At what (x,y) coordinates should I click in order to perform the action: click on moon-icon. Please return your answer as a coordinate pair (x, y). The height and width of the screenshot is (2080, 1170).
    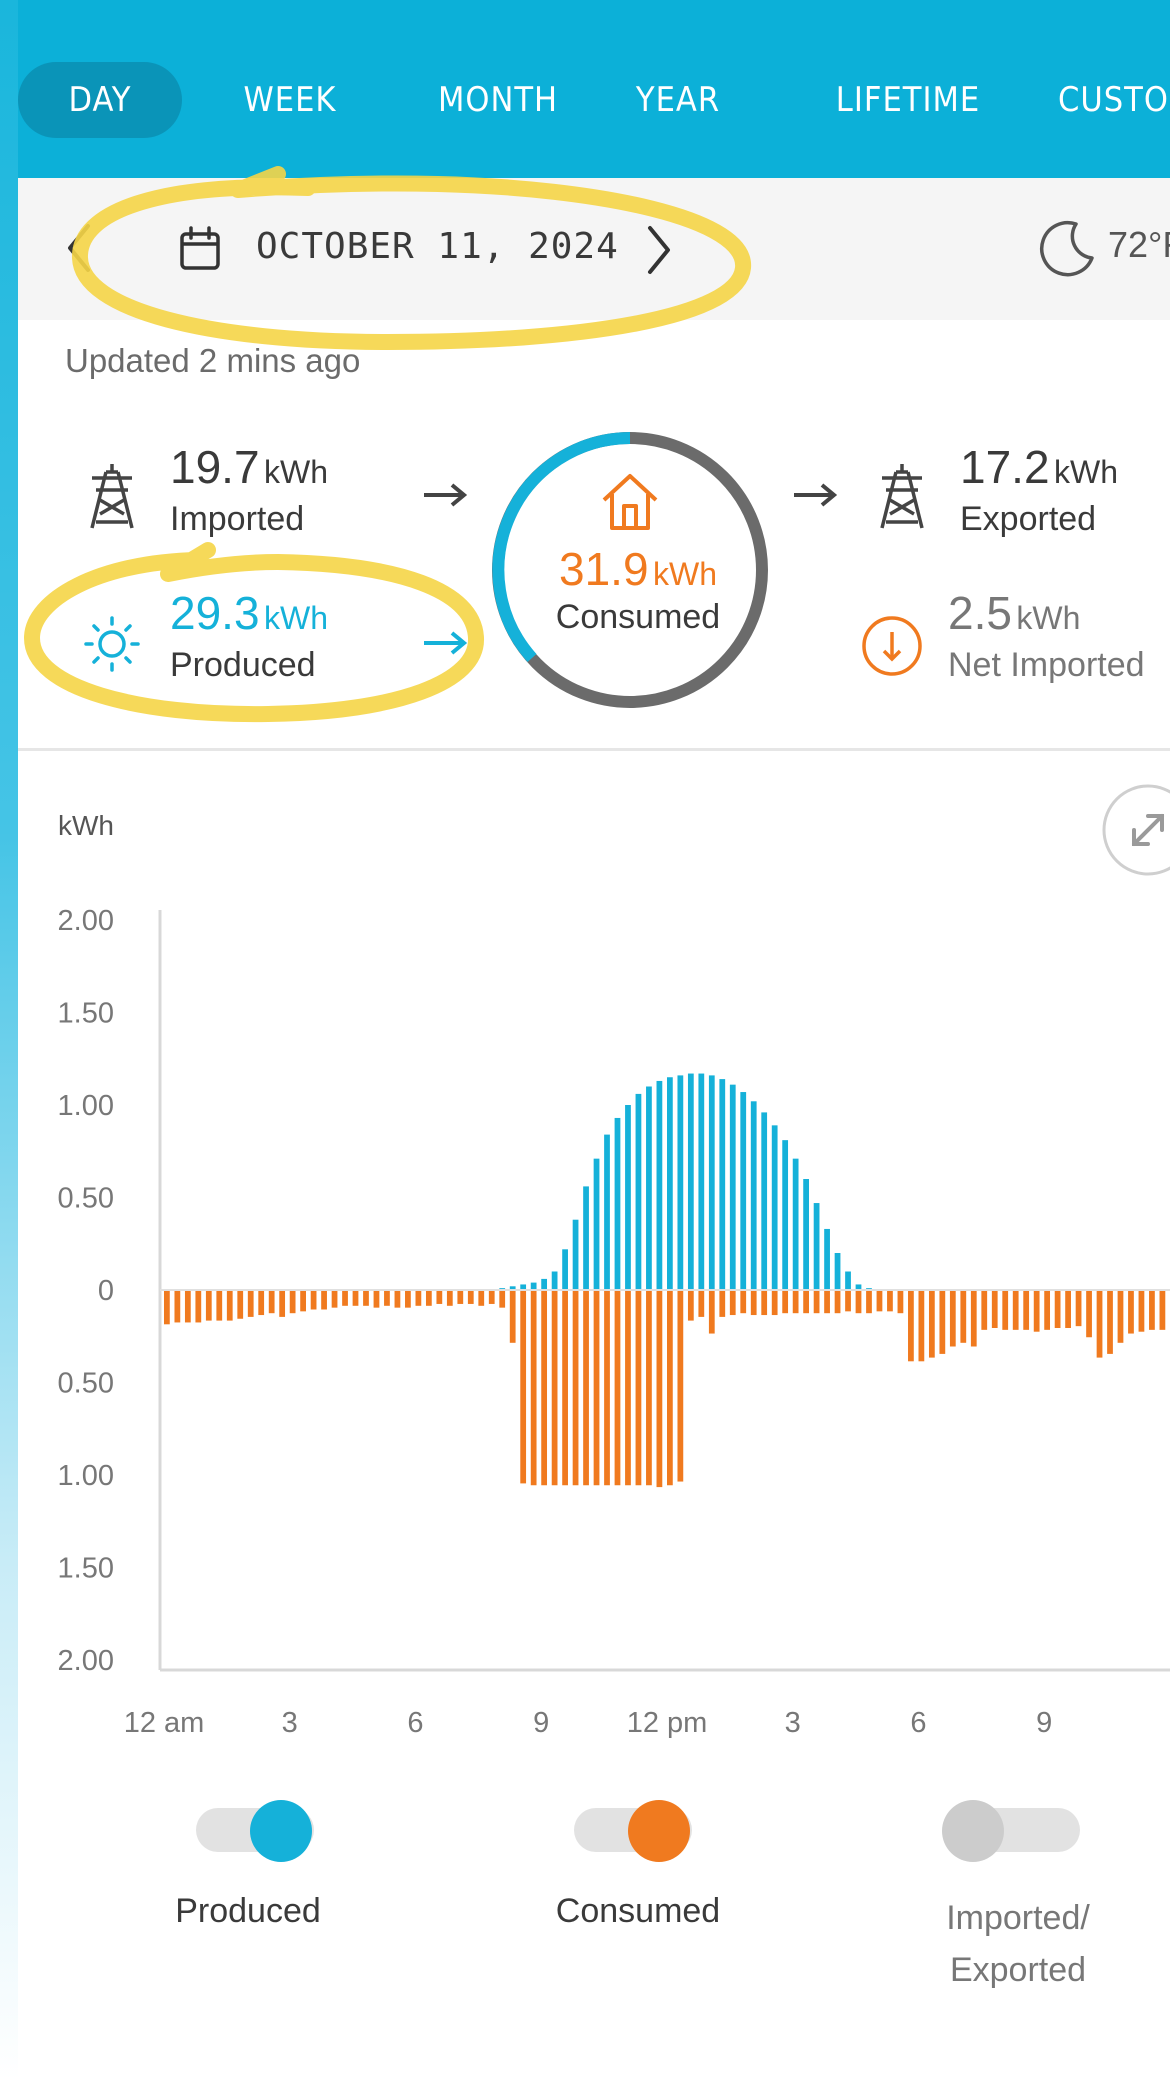
    Looking at the image, I should click on (1067, 248).